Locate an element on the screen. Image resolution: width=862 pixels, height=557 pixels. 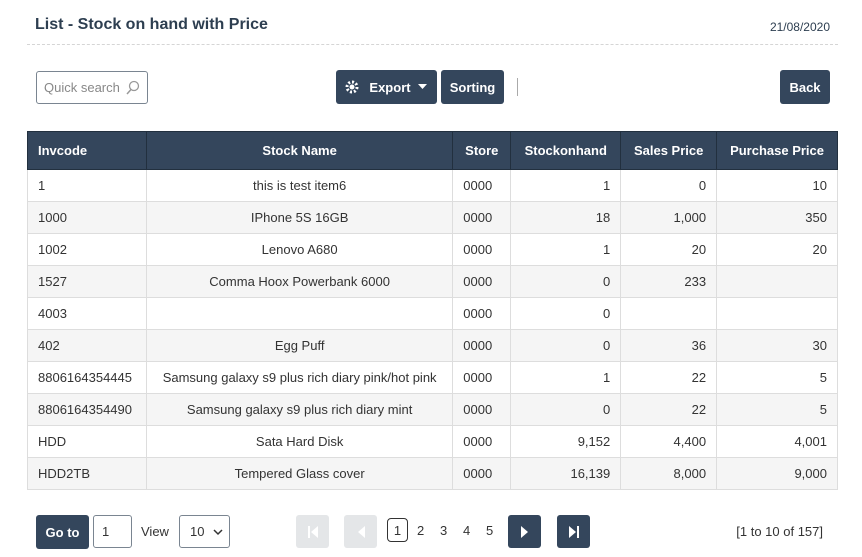
column-header: Stockonhand is located at coordinates (566, 150).